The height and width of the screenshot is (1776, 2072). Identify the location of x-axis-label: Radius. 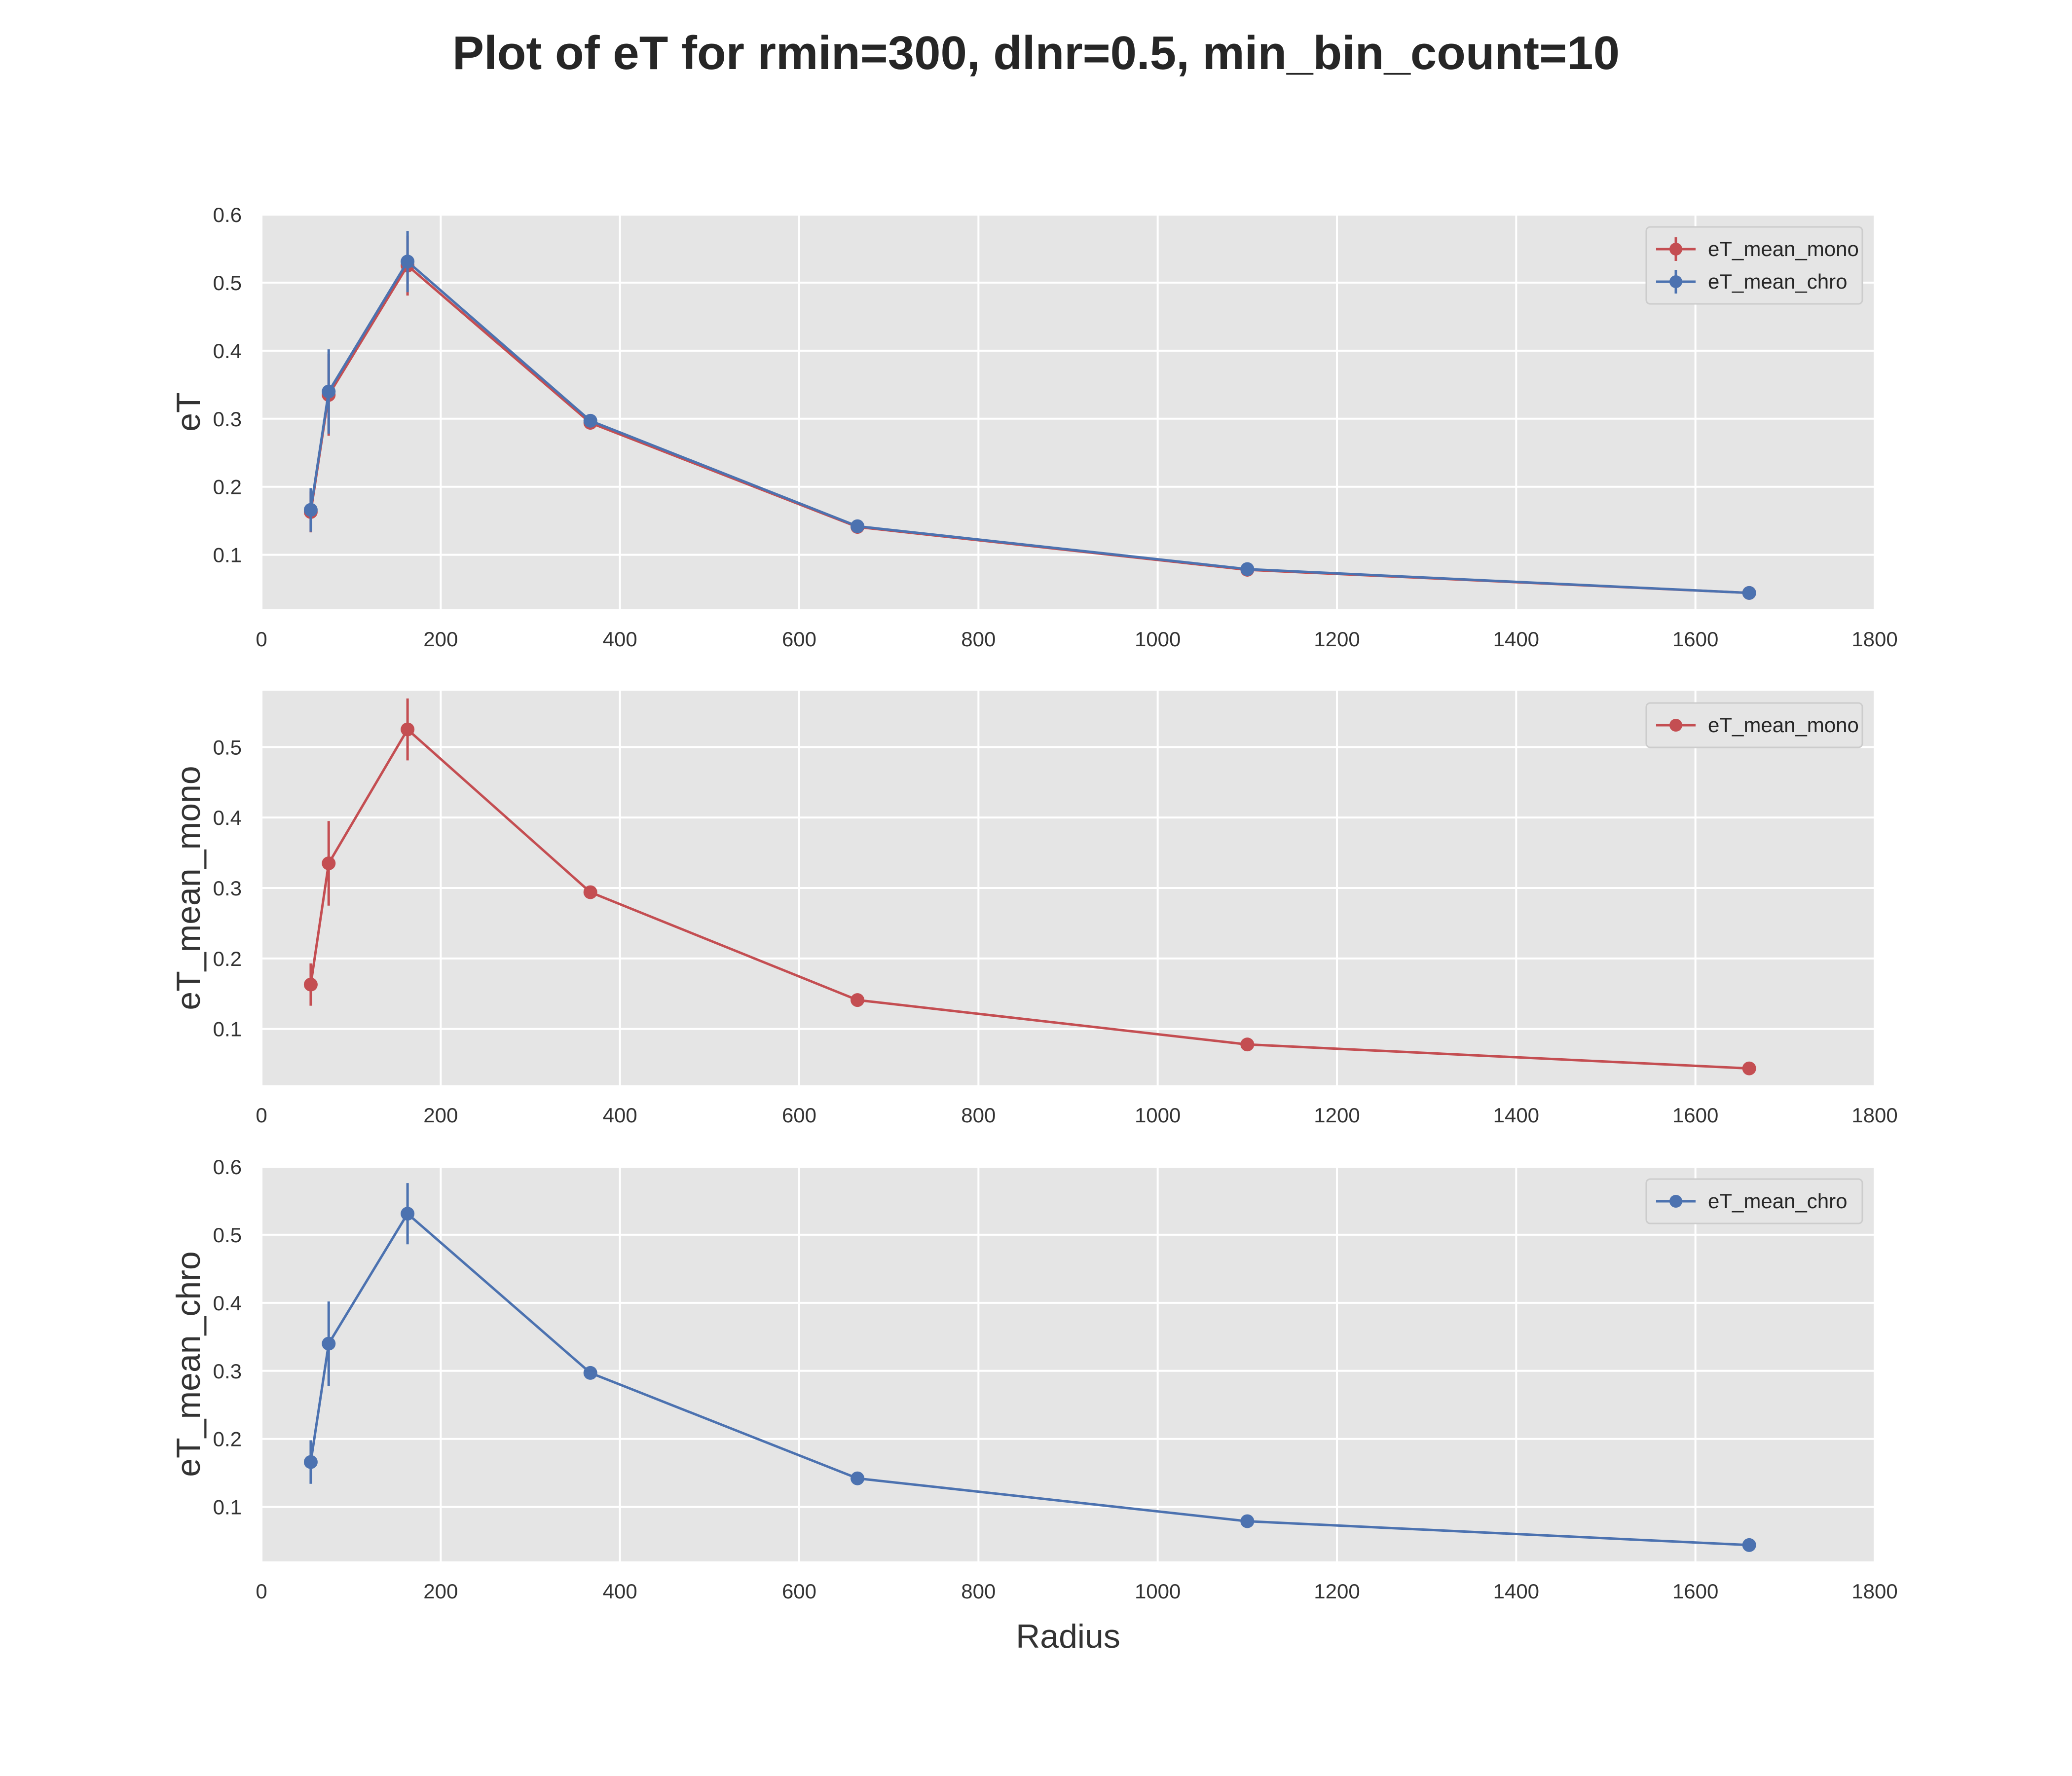
(1068, 1637).